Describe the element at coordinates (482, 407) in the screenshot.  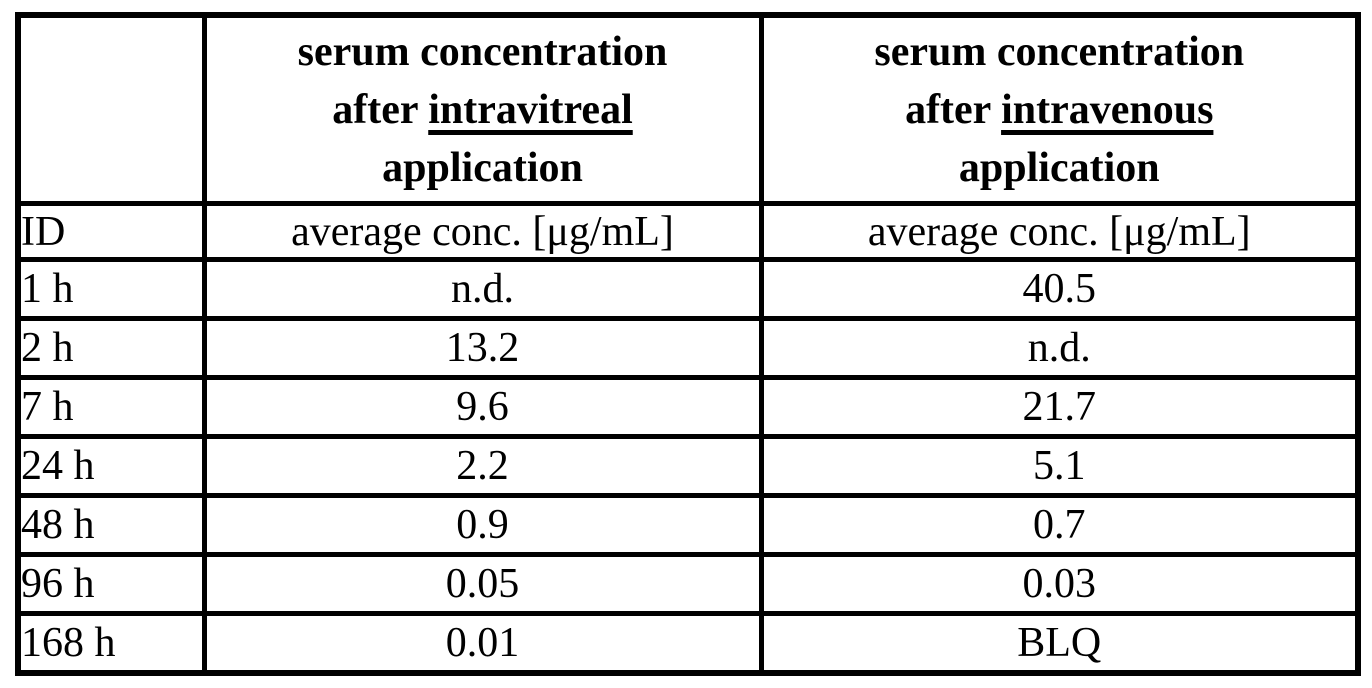
I see `intravitreal-value-cell: 9.6` at that location.